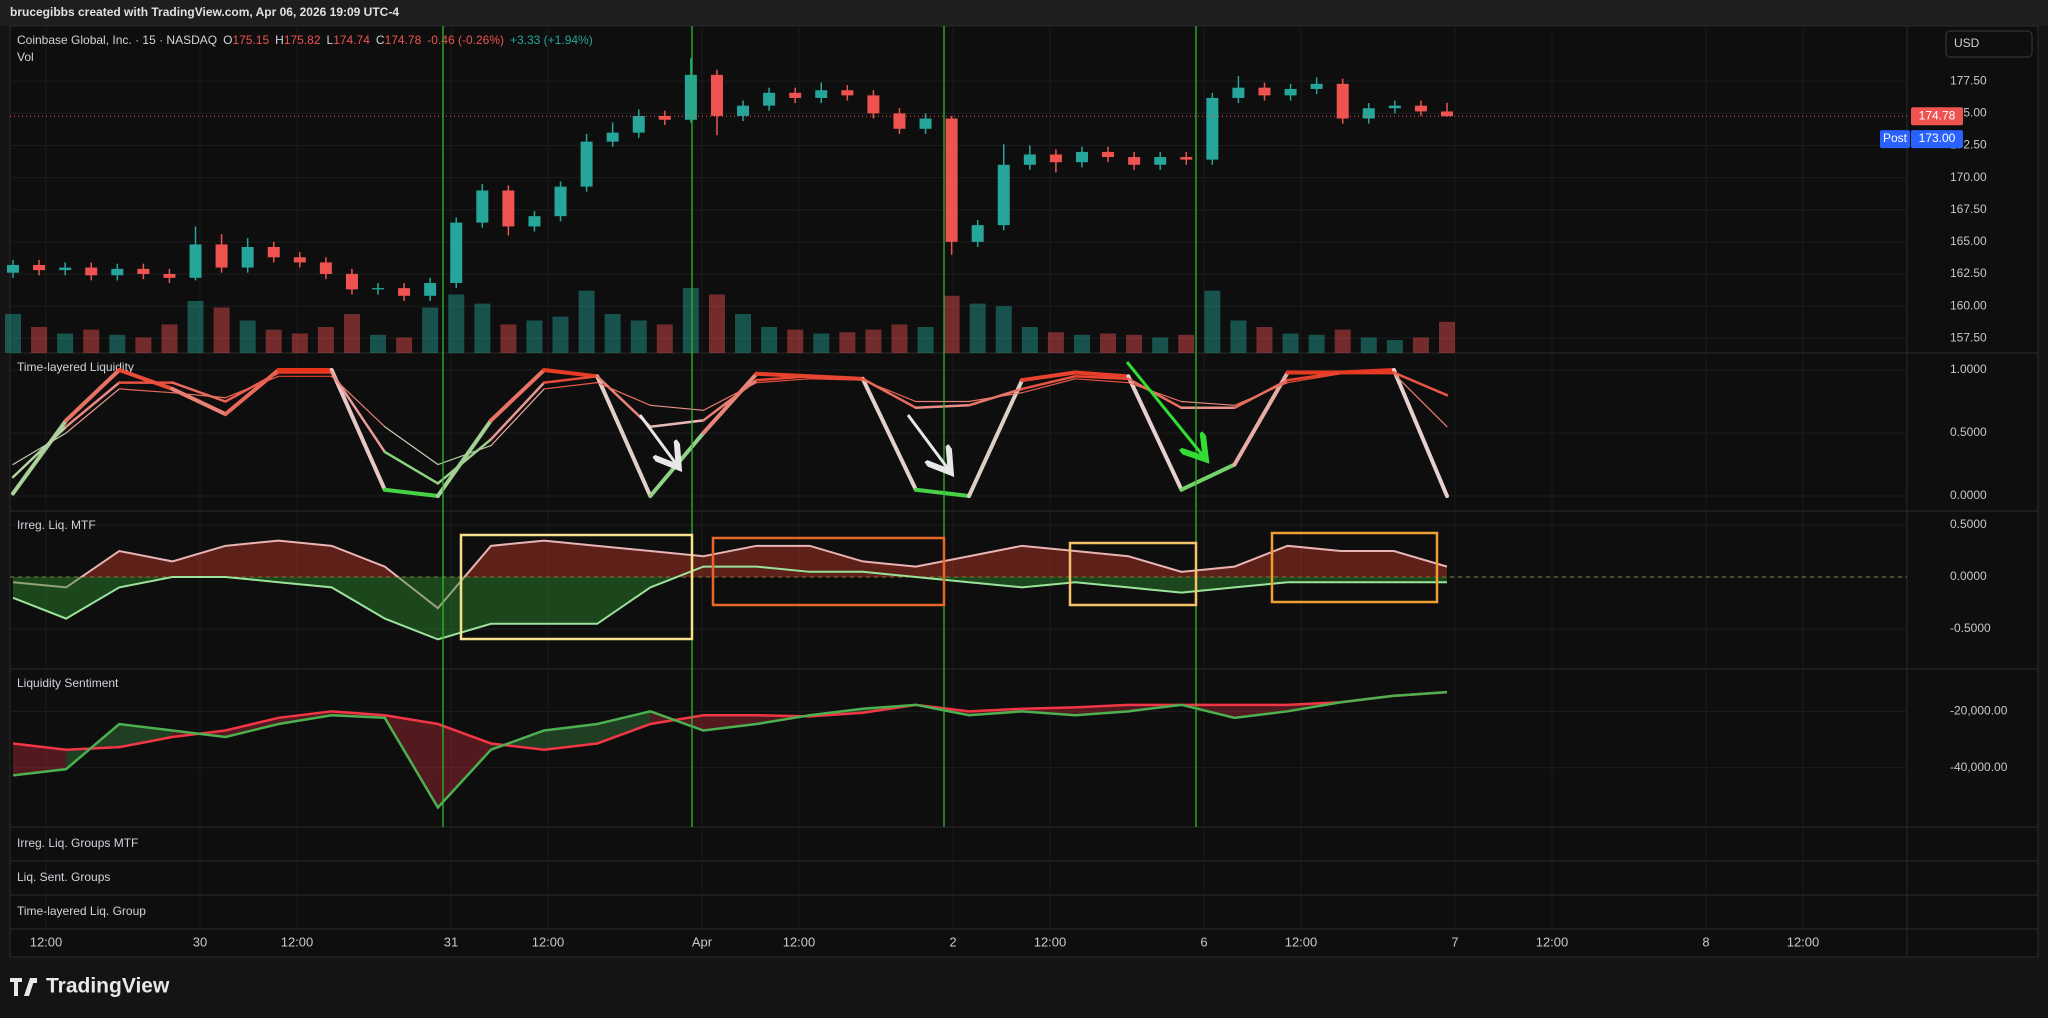  Describe the element at coordinates (1937, 115) in the screenshot. I see `last-price-label: 174.78` at that location.